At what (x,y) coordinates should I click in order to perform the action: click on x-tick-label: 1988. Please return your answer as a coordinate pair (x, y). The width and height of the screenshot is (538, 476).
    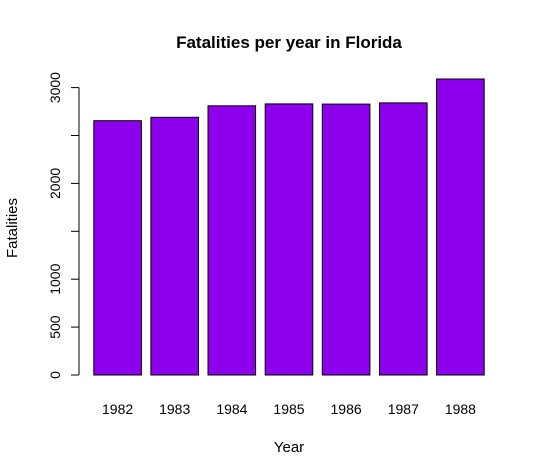
    Looking at the image, I should click on (460, 409).